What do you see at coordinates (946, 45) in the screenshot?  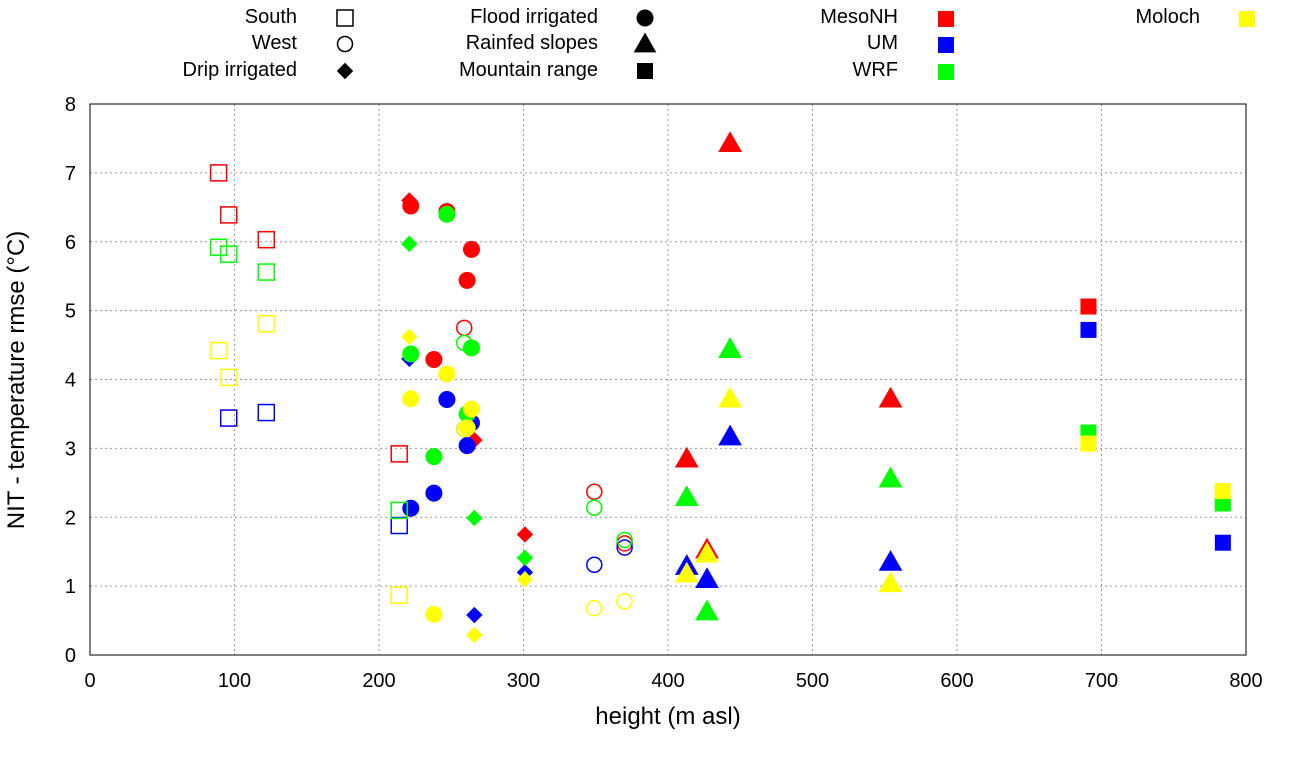 I see `legend-swatch-um` at bounding box center [946, 45].